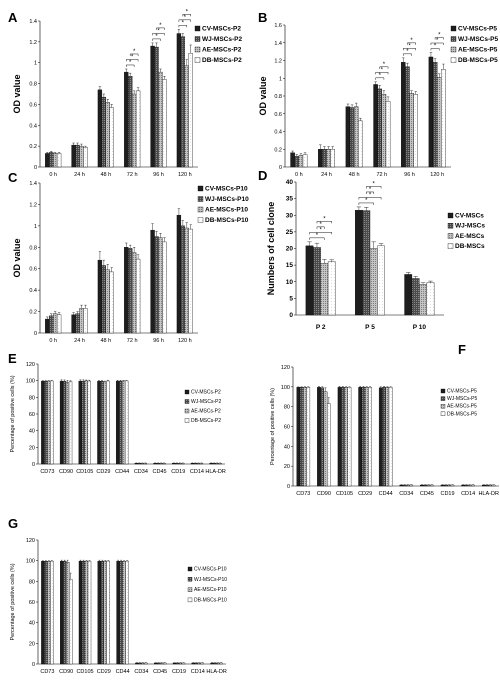 The height and width of the screenshot is (682, 500). Describe the element at coordinates (278, 97) in the screenshot. I see `y-tick-label: 0.8` at that location.